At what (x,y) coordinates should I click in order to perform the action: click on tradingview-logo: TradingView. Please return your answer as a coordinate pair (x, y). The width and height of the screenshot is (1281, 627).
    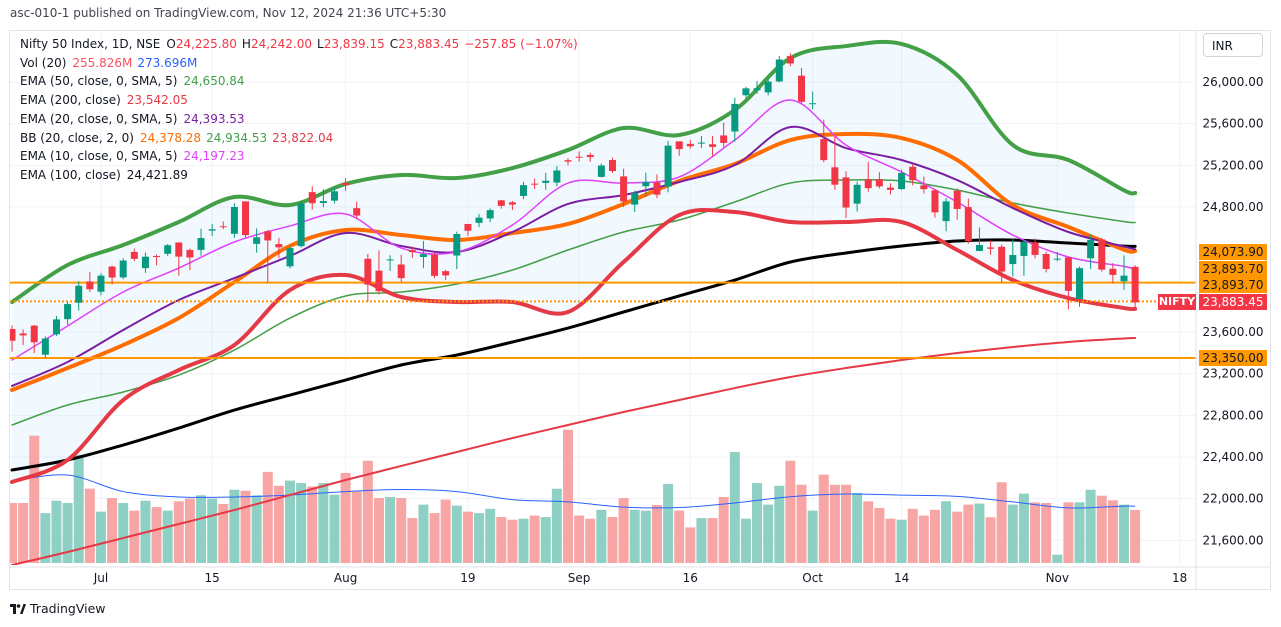
    Looking at the image, I should click on (58, 608).